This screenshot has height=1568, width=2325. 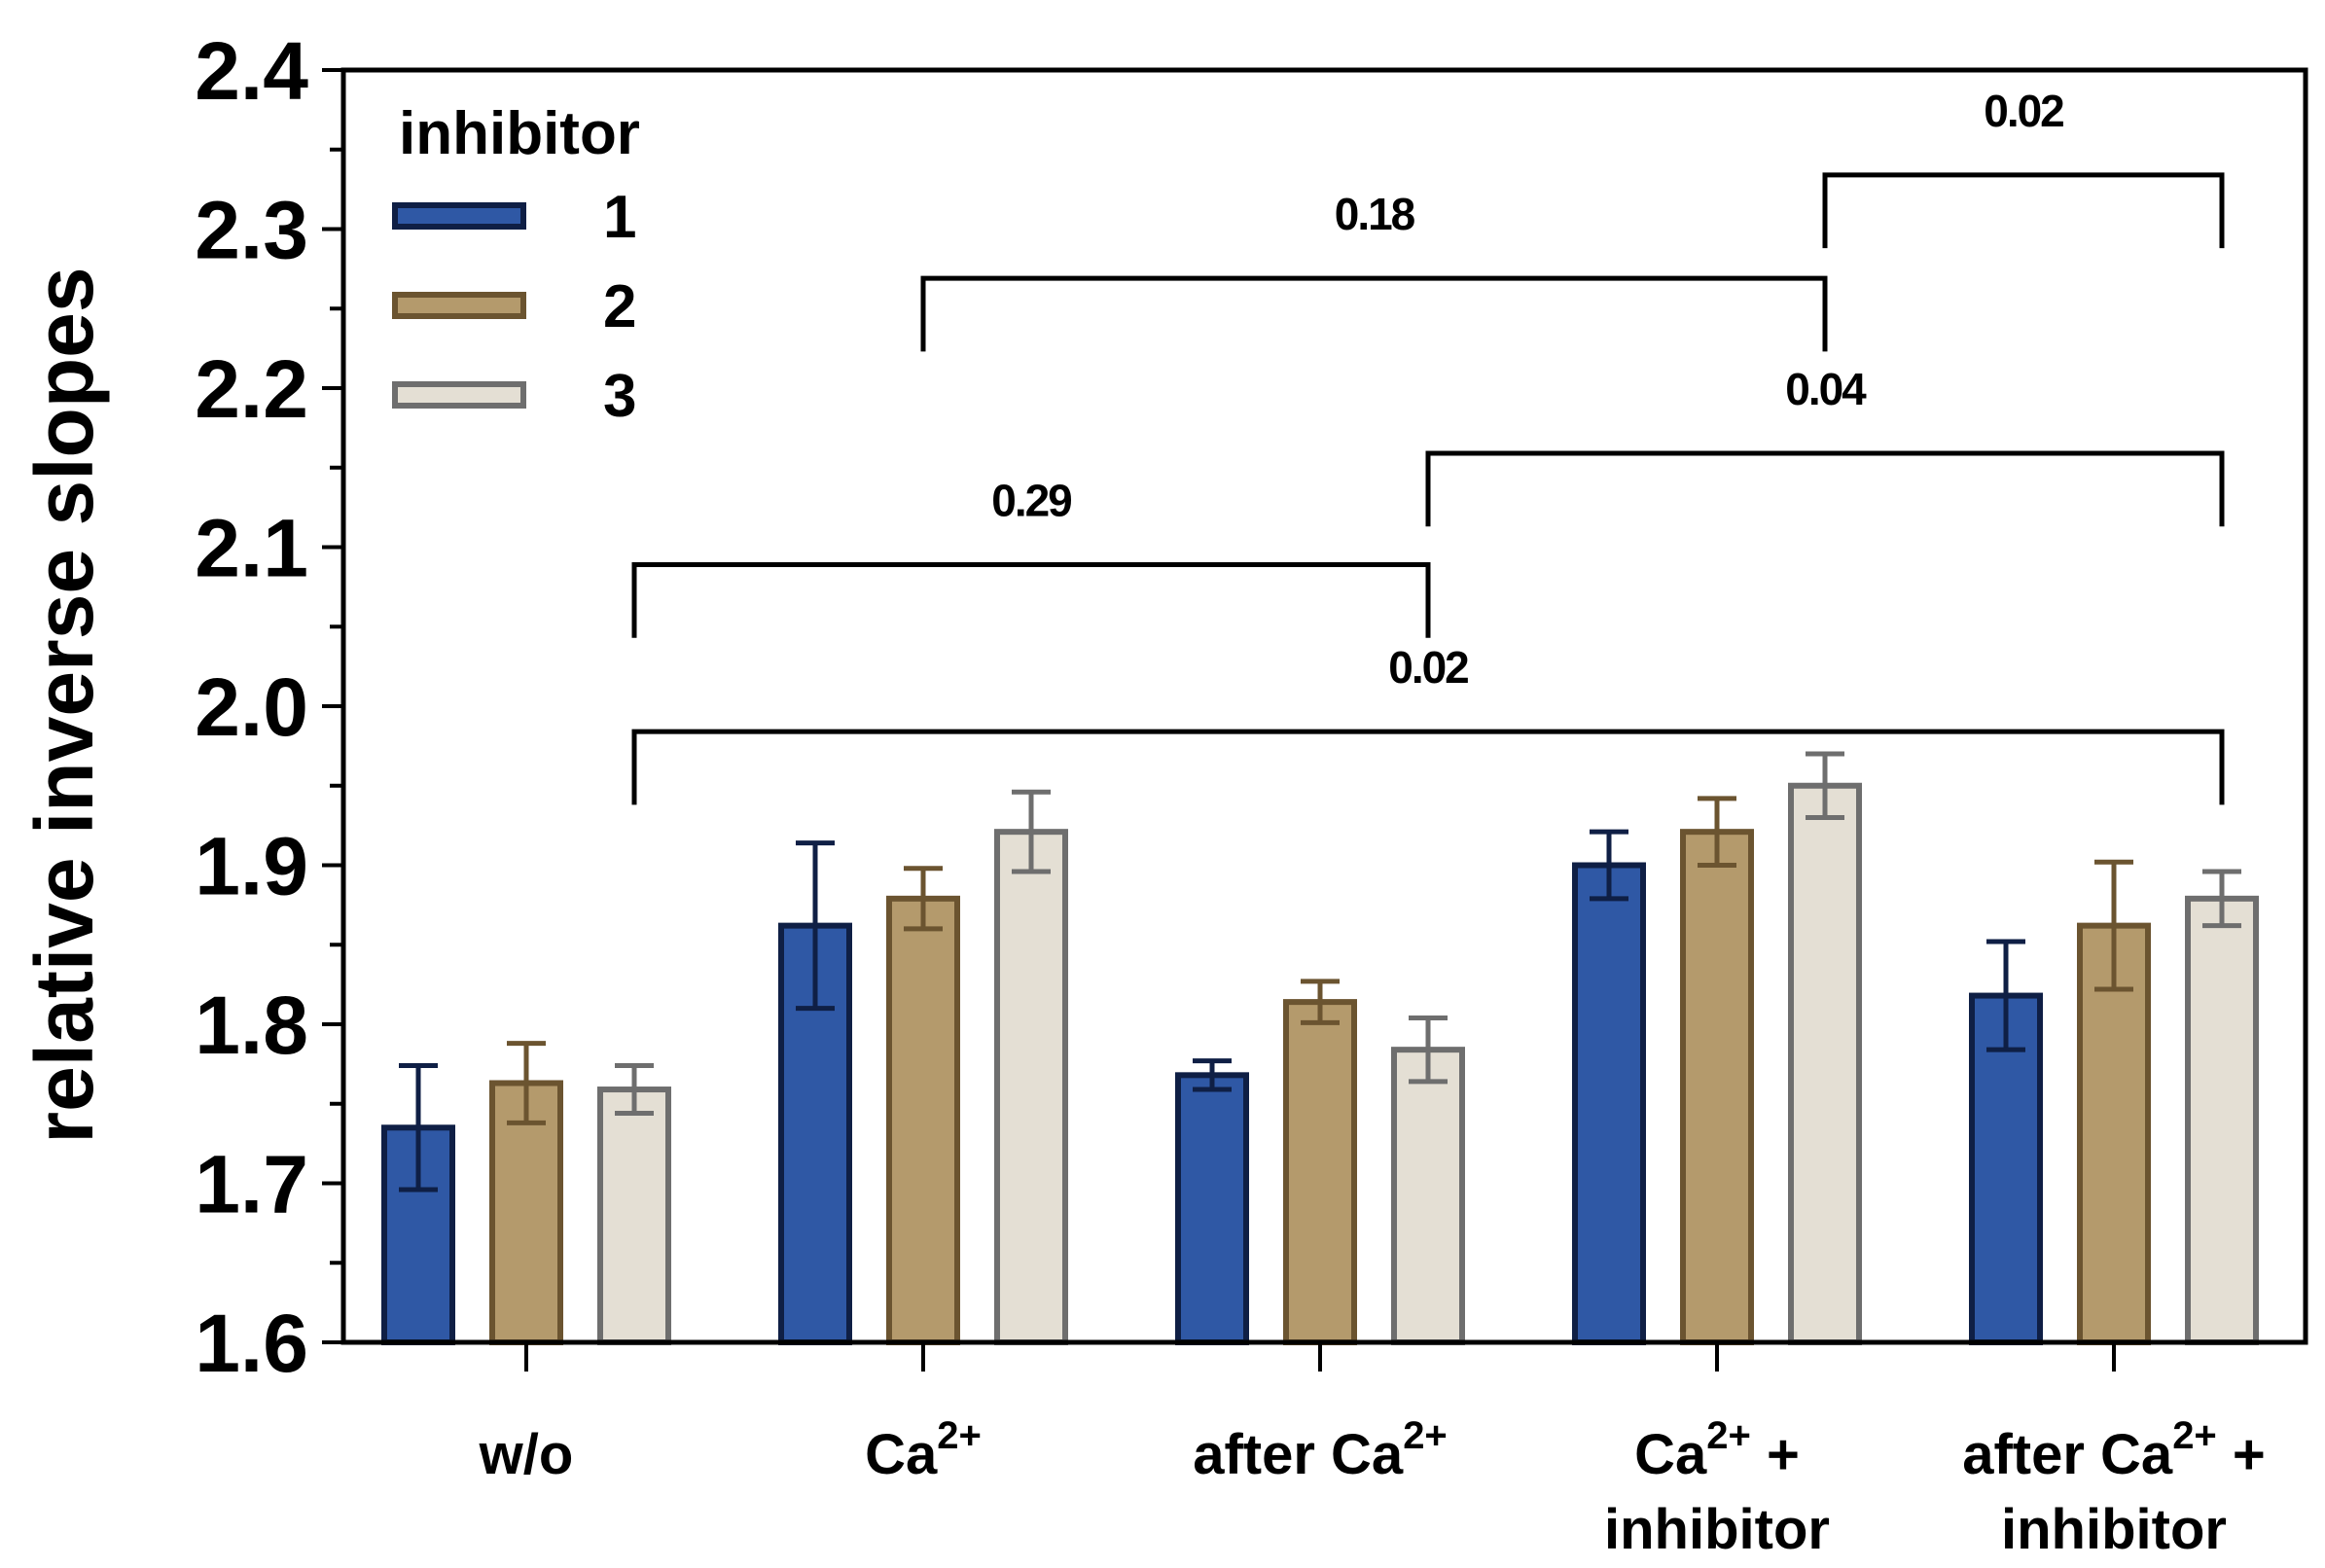 I want to click on x-tick-label-line2-3: inhibitor, so click(x=1717, y=1529).